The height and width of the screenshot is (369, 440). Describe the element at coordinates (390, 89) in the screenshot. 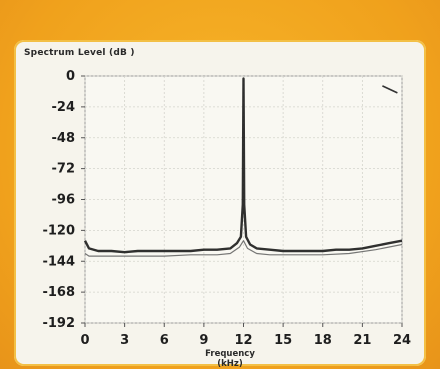

I see `marker-annotation` at that location.